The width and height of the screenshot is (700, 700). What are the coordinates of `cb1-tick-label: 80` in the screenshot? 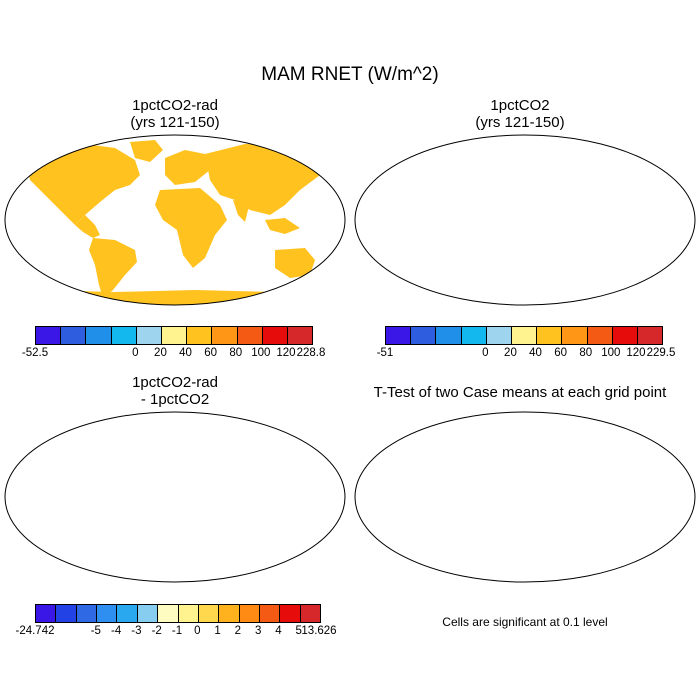 It's located at (236, 353).